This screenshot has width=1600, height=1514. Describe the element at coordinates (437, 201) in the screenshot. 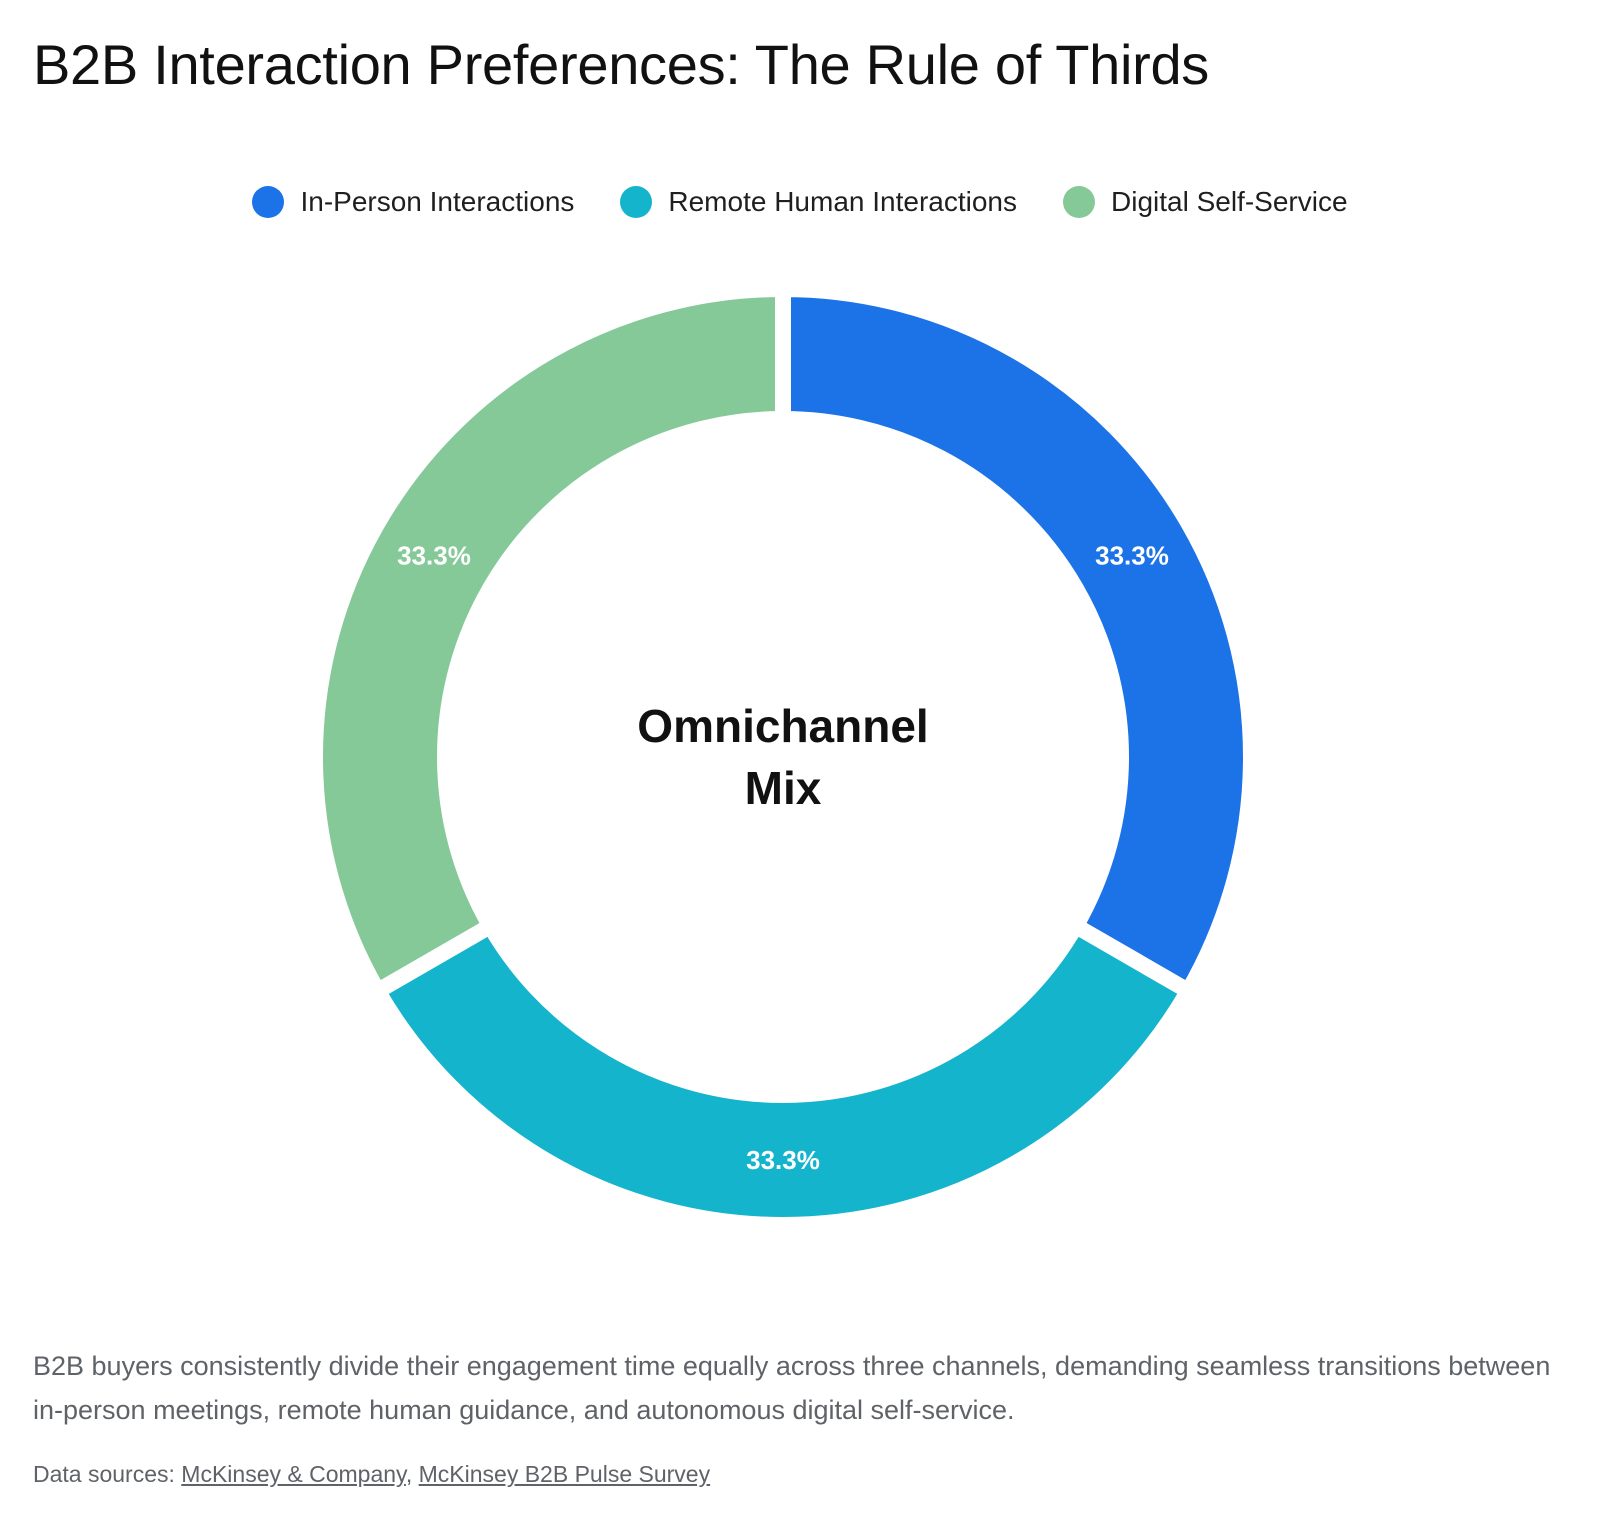

I see `legend-label-in-person: In-Person Interactions` at that location.